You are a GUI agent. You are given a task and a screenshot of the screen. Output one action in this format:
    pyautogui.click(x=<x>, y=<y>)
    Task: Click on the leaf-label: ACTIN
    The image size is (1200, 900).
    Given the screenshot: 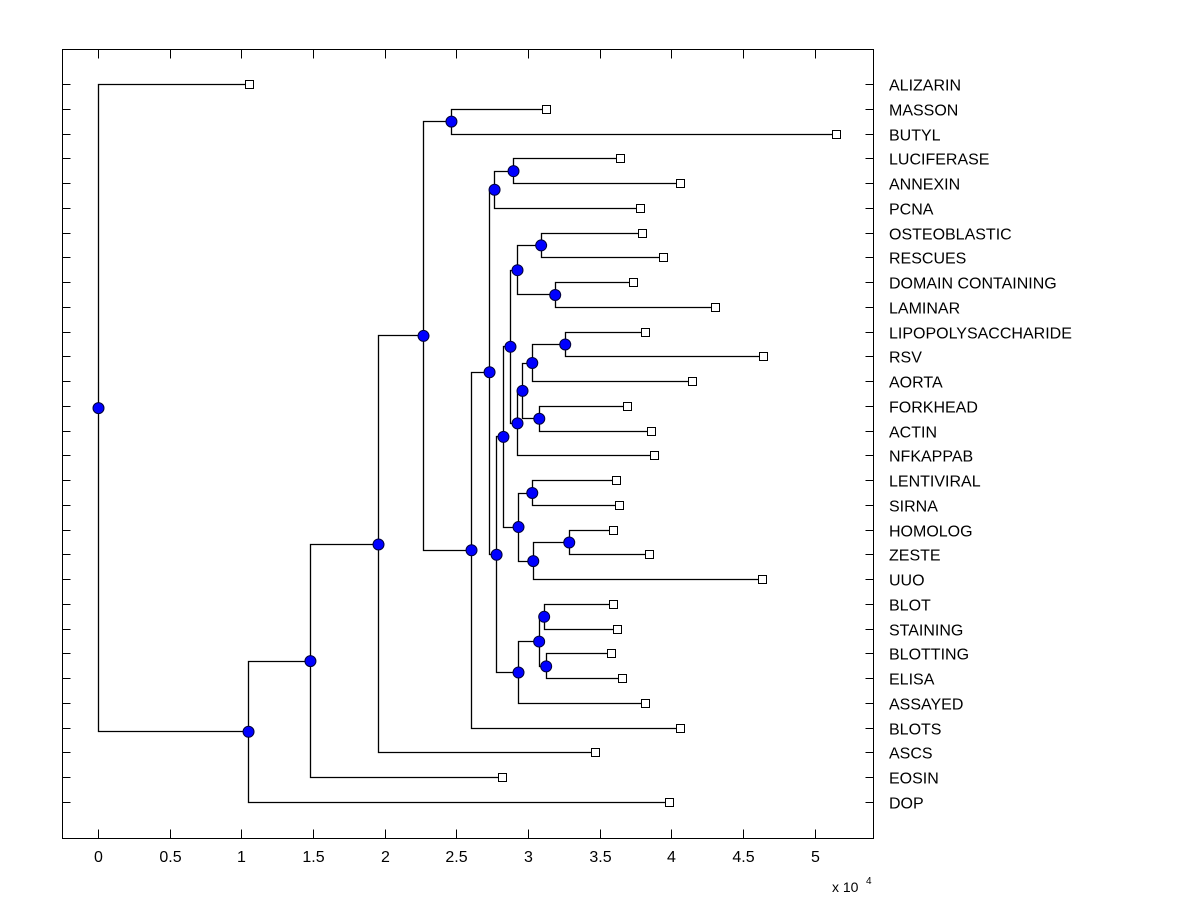 What is the action you would take?
    pyautogui.click(x=913, y=433)
    